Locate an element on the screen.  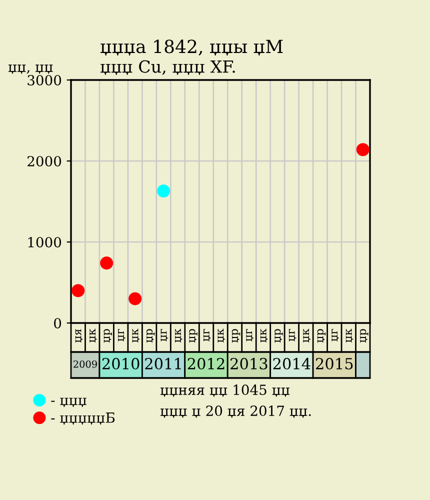
y-axis-title: џџ, џџ is located at coordinates (30, 69).